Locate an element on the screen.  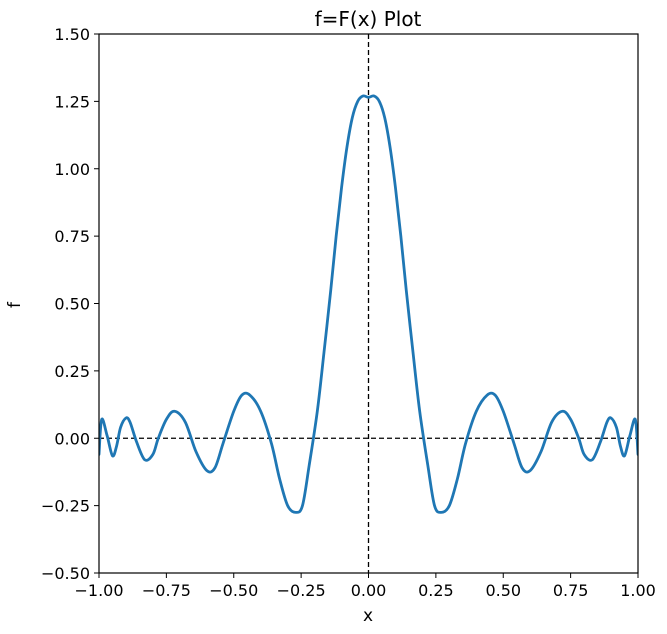
y-tick-label: −0.50 is located at coordinates (65, 573).